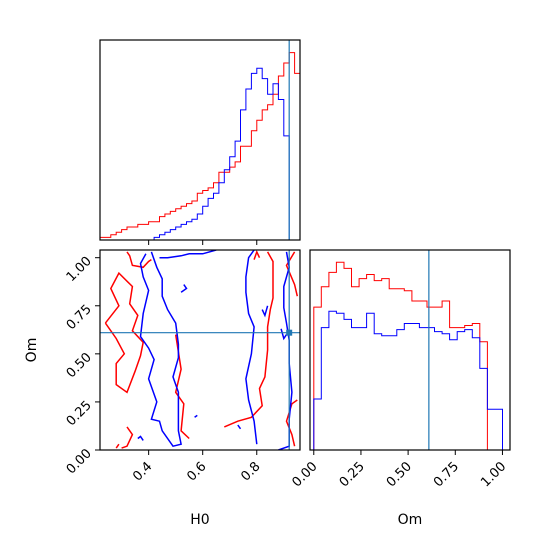 This screenshot has height=550, width=550. What do you see at coordinates (446, 474) in the screenshot?
I see `om-x-tick-label-3: 0.75` at bounding box center [446, 474].